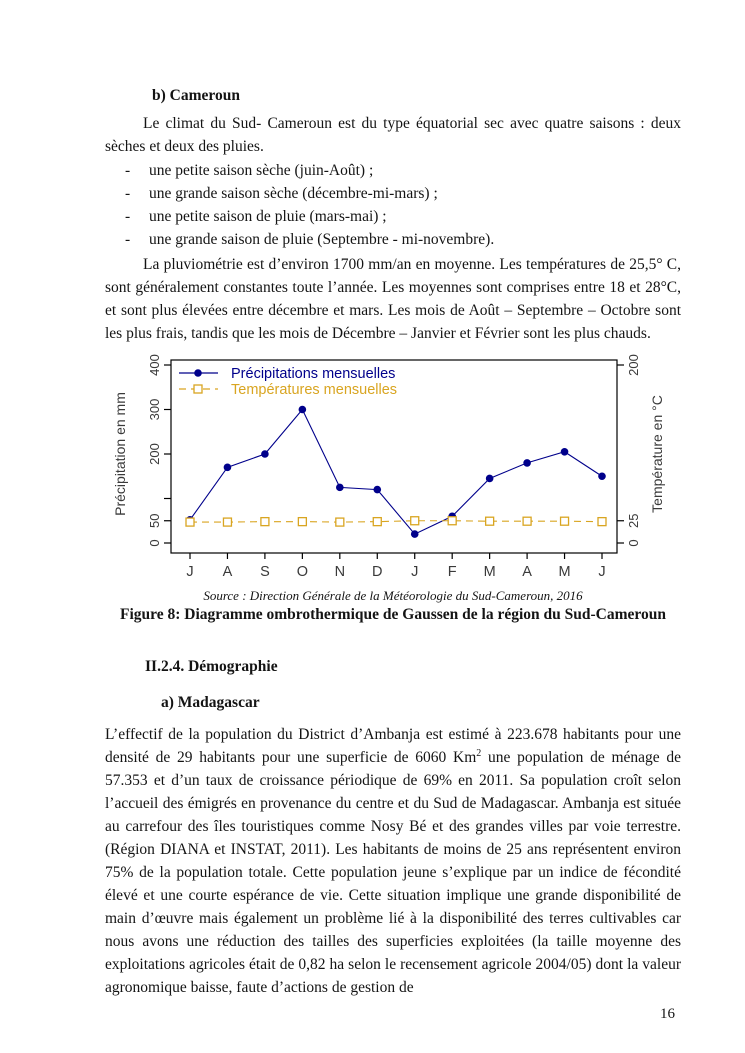  I want to click on x-axis-month-label: N, so click(340, 572).